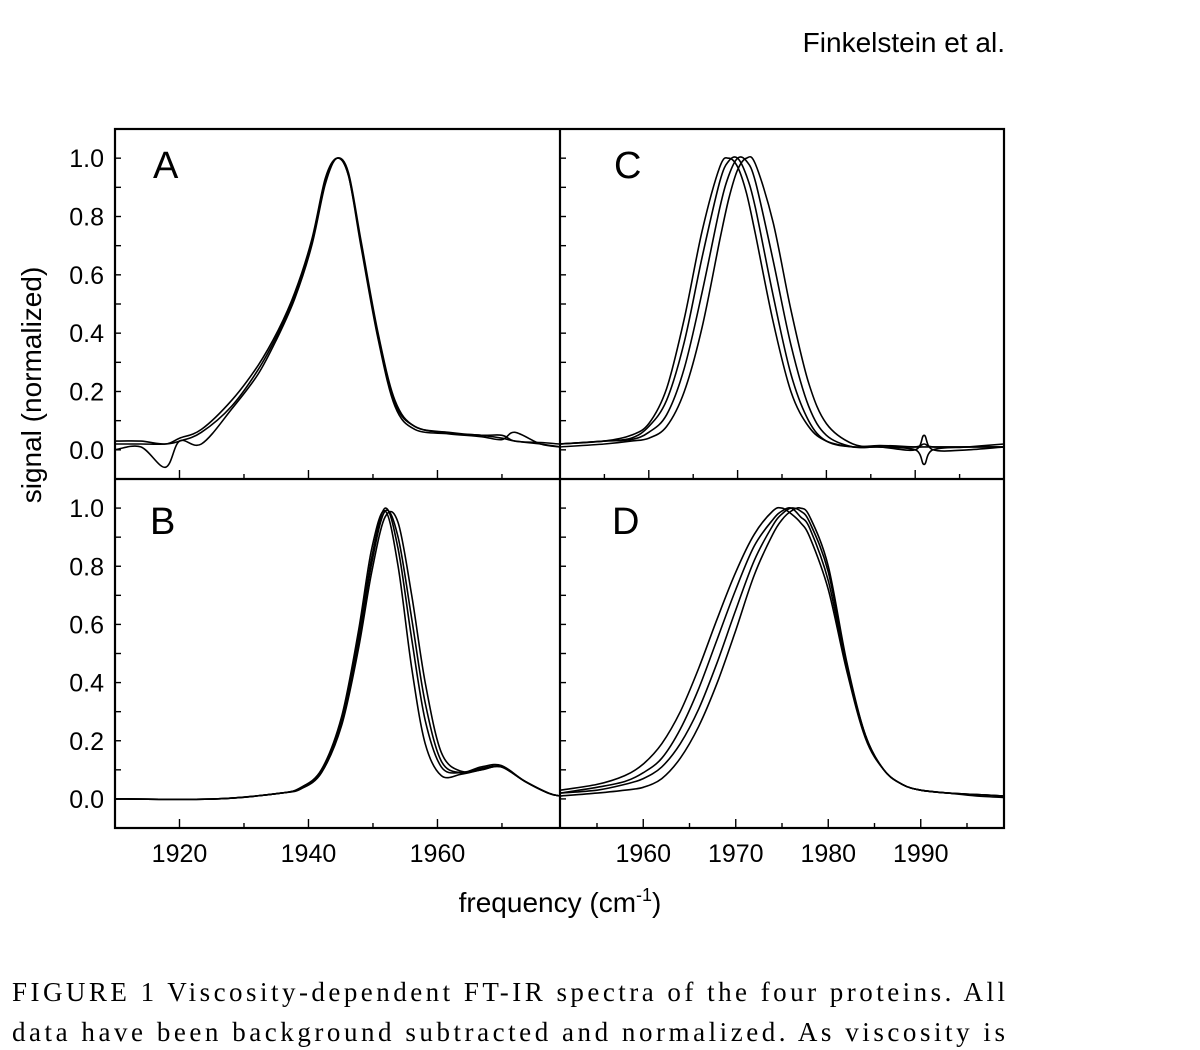  What do you see at coordinates (550, 854) in the screenshot?
I see `x-tick-labels: 1920 1940 1960 1960 1970 1980 1990` at bounding box center [550, 854].